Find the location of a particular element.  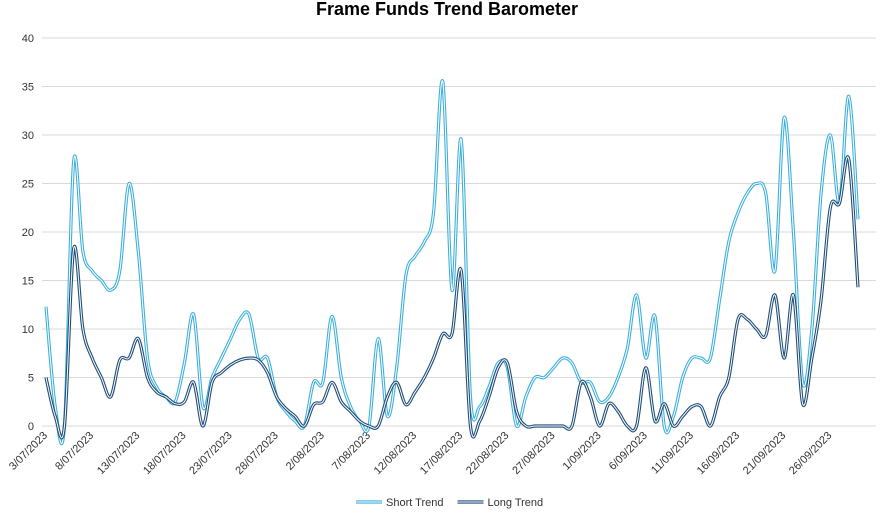

y-tick-label: 40 is located at coordinates (28, 39).